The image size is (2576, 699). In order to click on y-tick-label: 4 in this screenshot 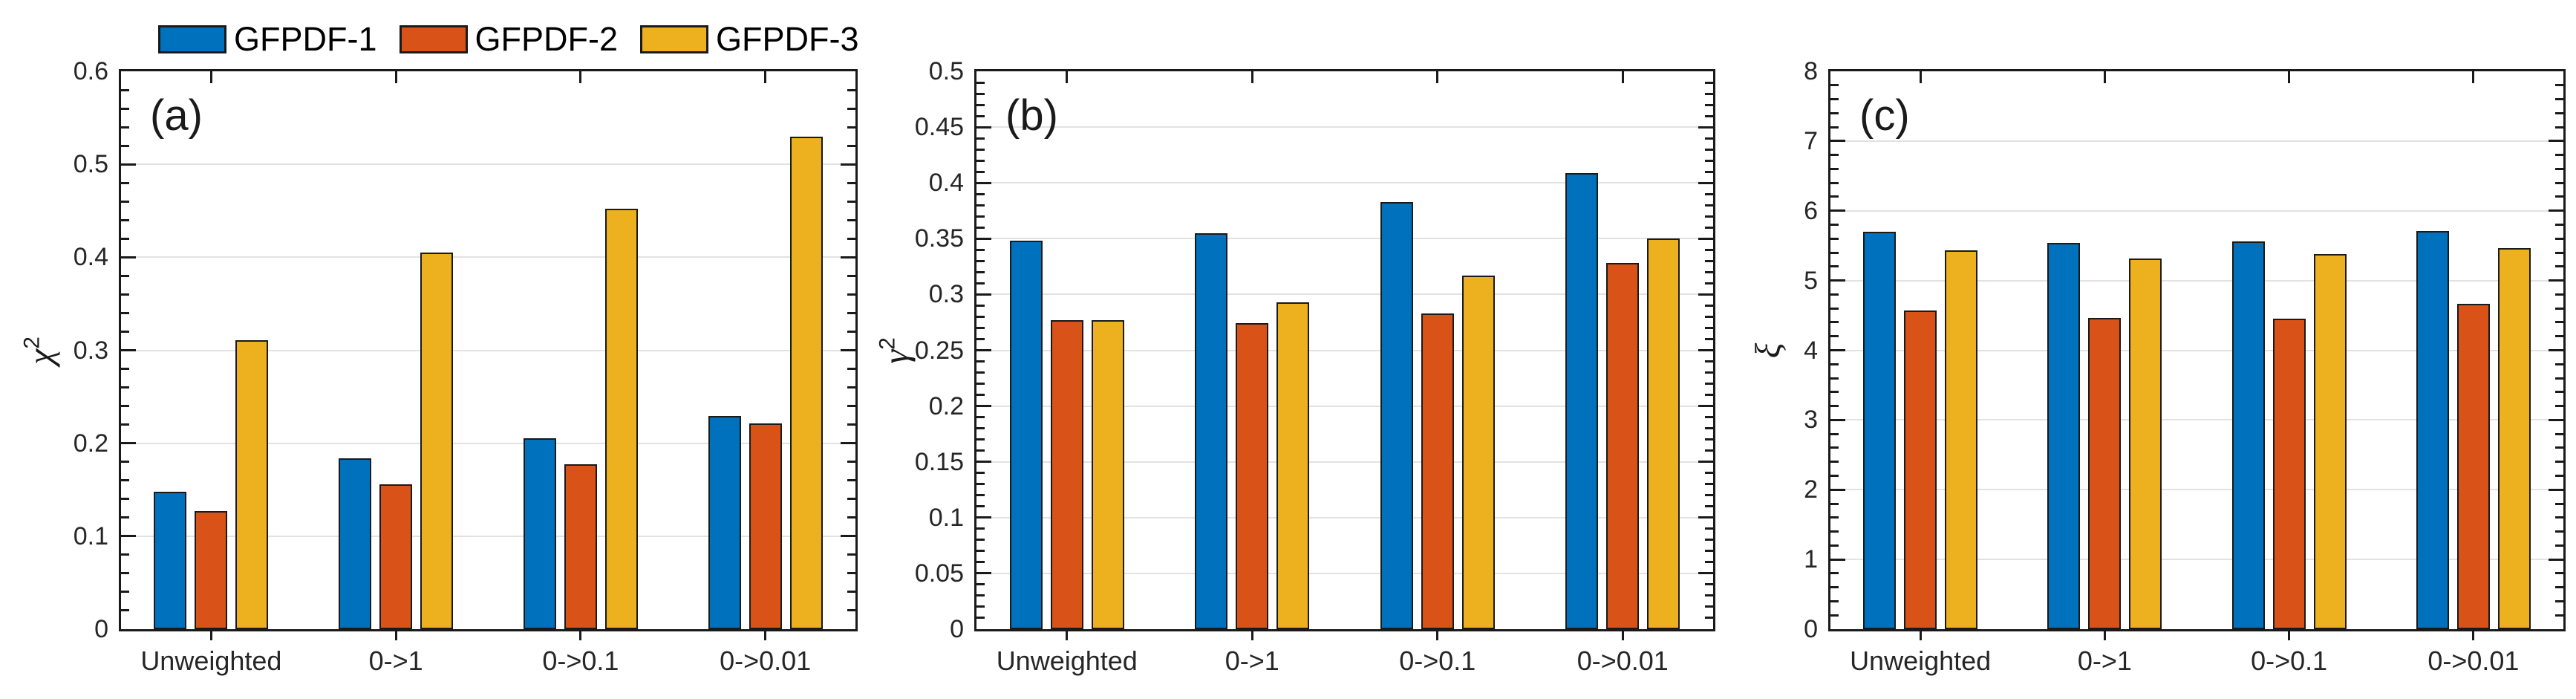, I will do `click(1811, 350)`.